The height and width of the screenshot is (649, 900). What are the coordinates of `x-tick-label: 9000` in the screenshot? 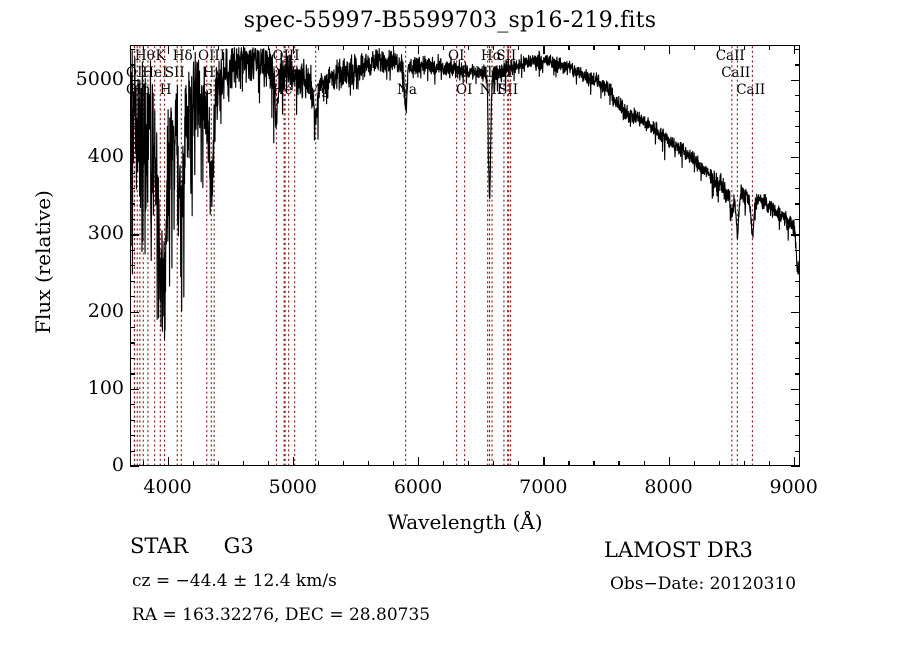 It's located at (793, 487).